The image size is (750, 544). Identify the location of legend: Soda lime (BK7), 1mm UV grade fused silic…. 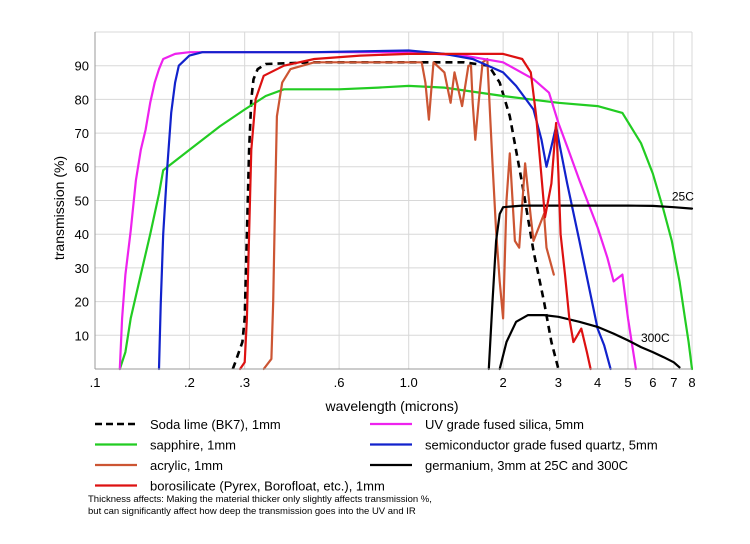
(376, 455).